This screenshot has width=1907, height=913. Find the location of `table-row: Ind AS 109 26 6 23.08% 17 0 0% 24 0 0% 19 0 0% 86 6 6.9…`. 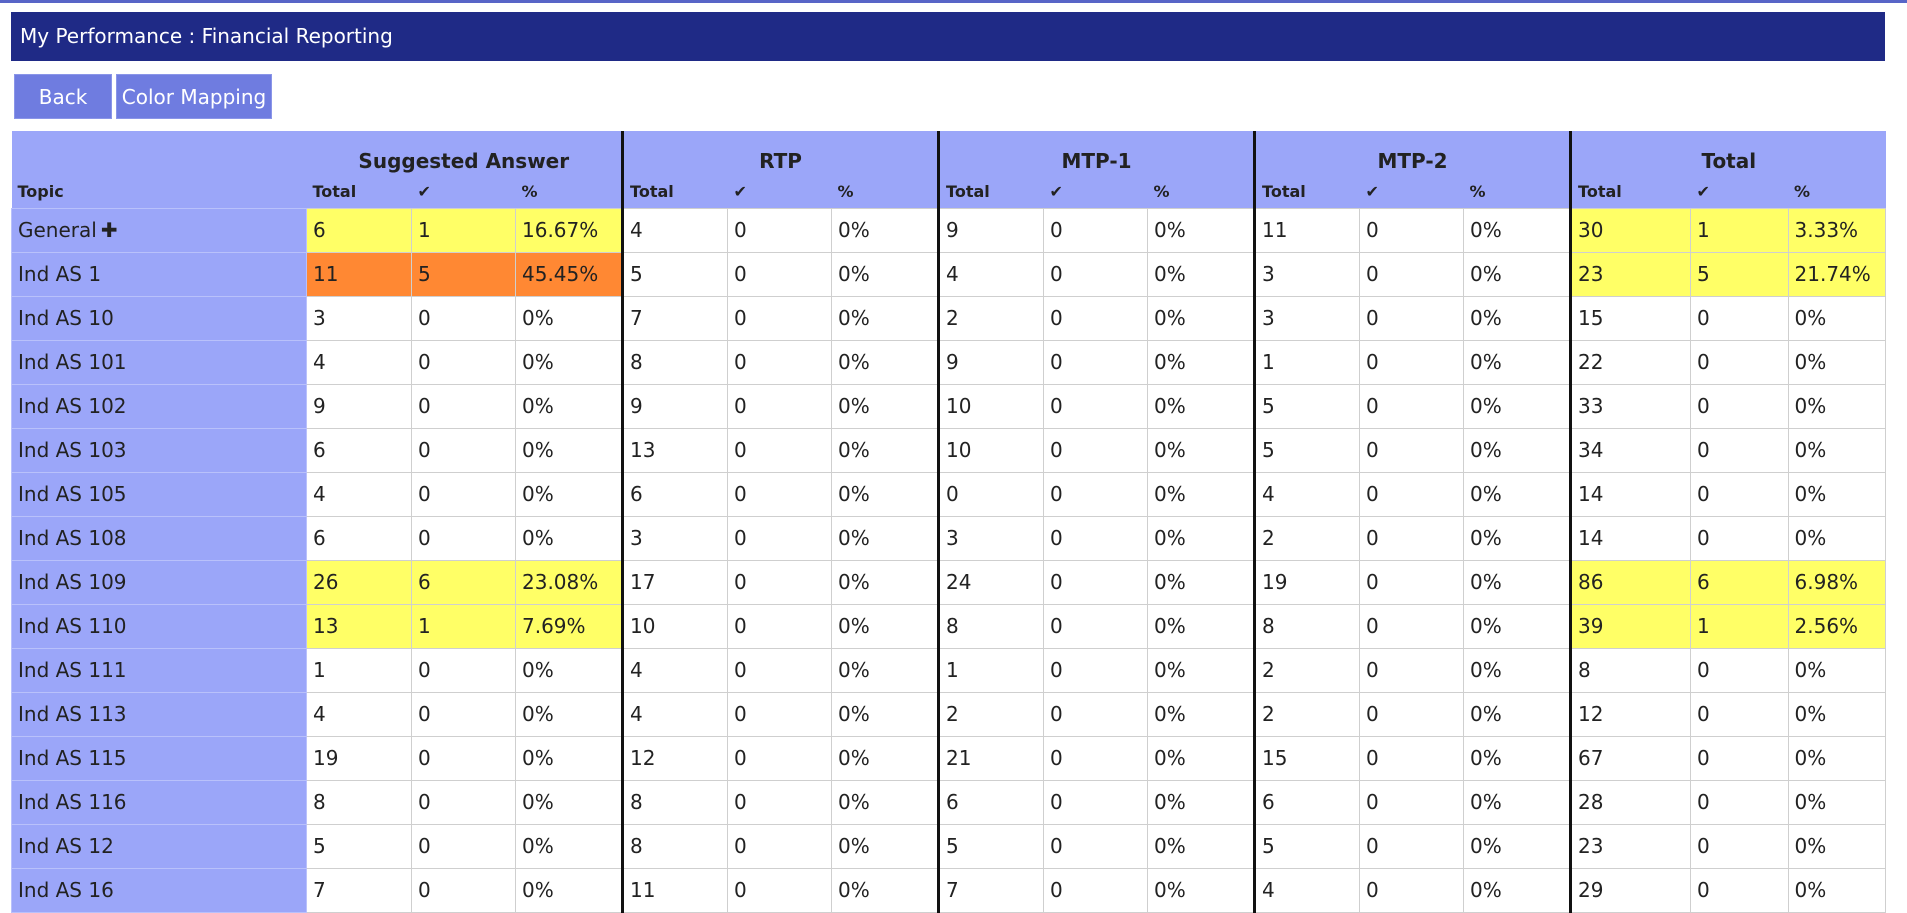

table-row: Ind AS 109 26 6 23.08% 17 0 0% 24 0 0% 19 0 0% 86 6 6.9… is located at coordinates (949, 582).